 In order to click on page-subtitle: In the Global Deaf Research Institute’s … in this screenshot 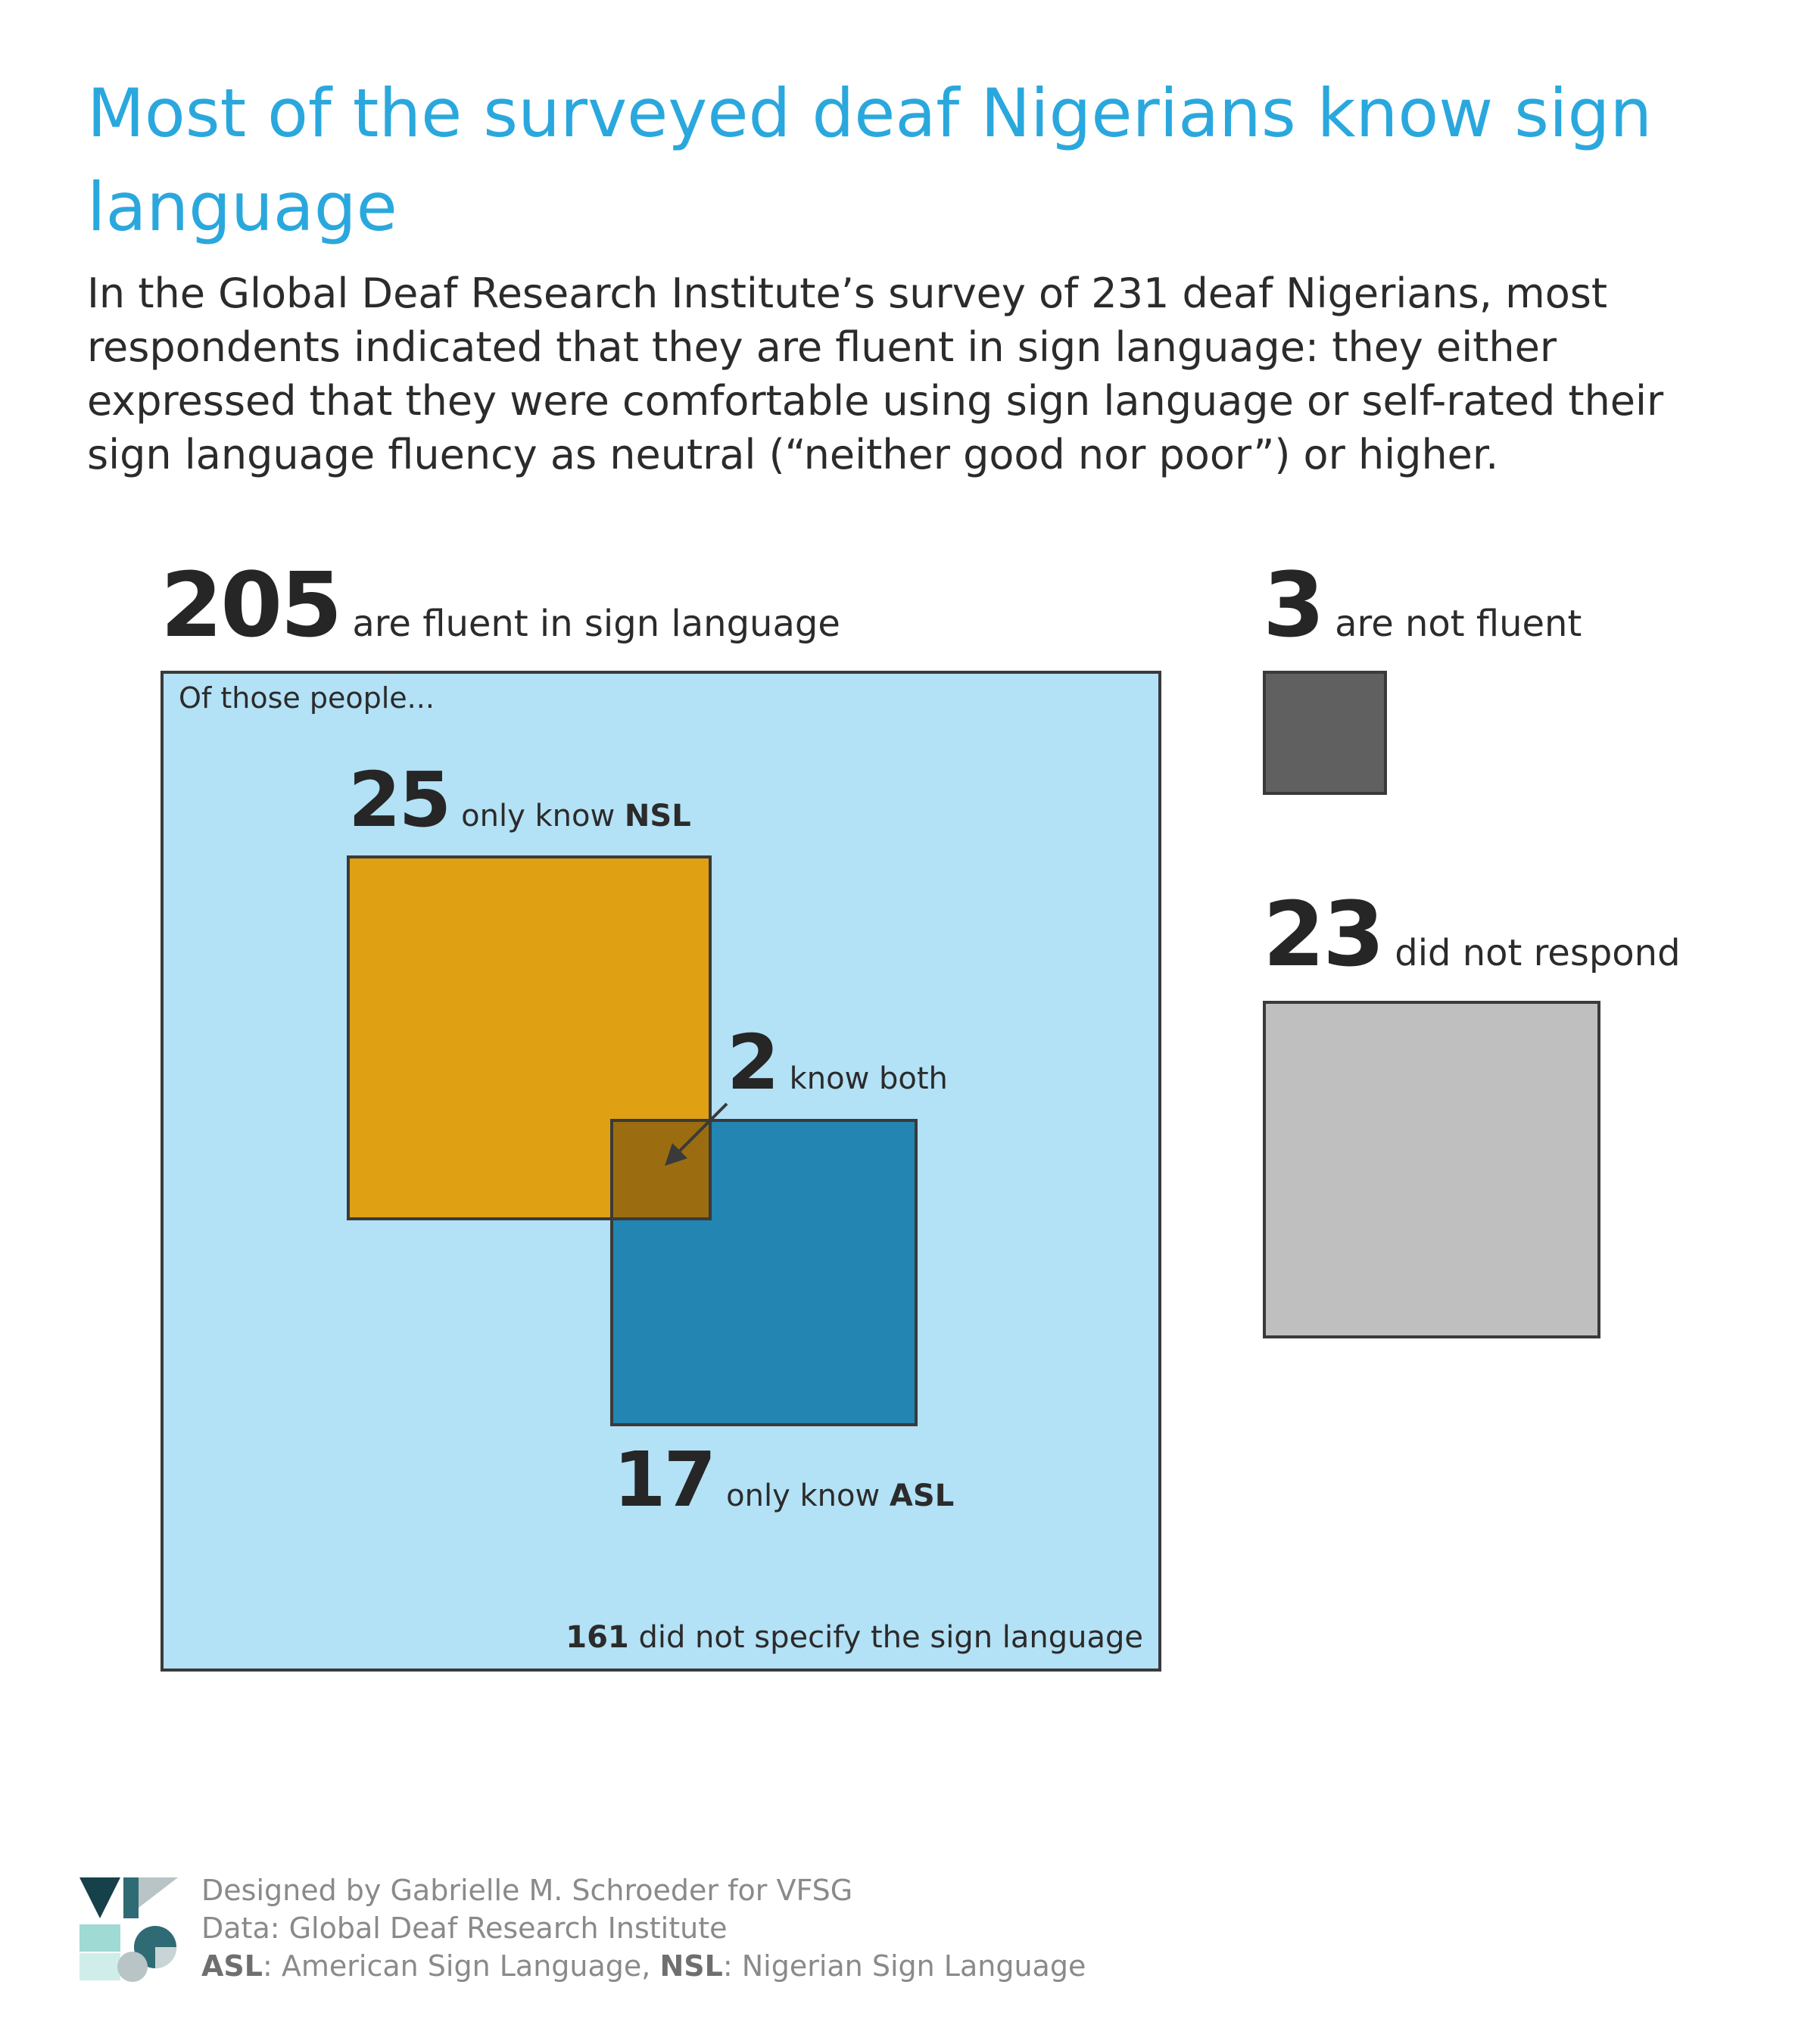, I will do `click(875, 374)`.